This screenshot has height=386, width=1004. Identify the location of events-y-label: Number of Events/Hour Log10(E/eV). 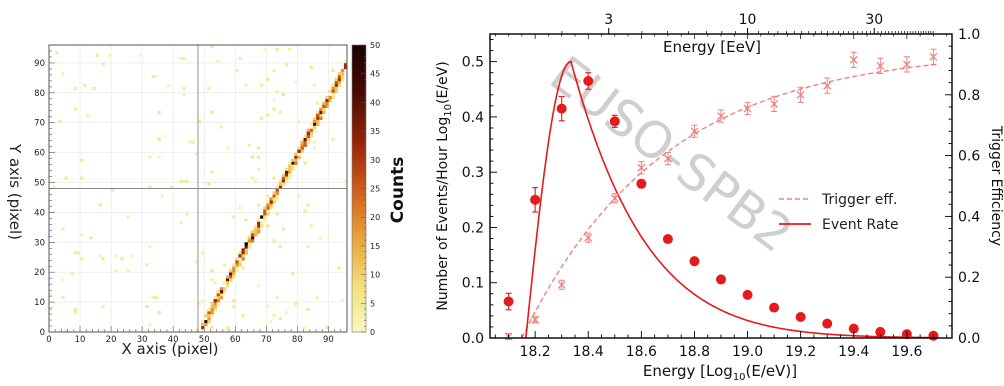
(444, 185).